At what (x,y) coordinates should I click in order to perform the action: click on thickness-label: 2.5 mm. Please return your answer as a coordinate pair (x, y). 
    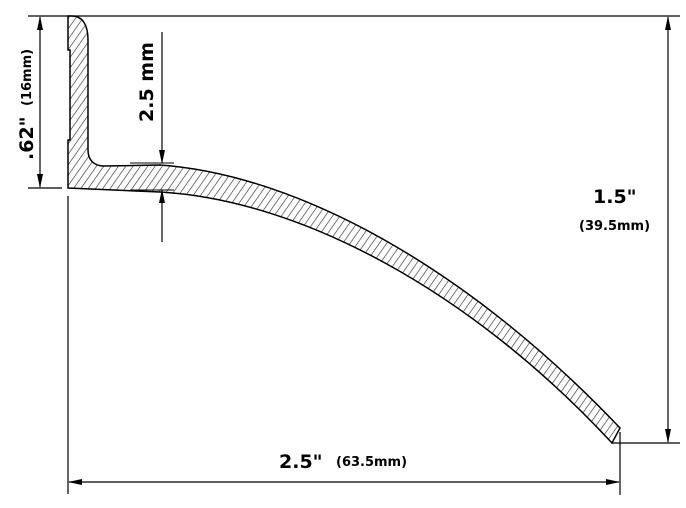
    Looking at the image, I should click on (147, 82).